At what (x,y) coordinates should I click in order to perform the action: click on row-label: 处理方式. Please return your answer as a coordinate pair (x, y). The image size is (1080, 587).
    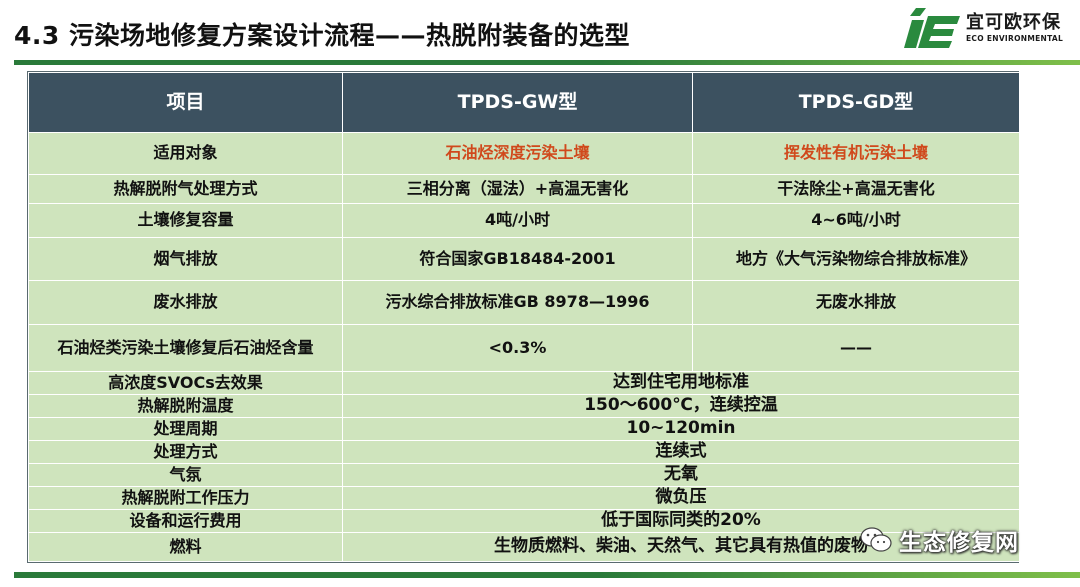
    Looking at the image, I should click on (185, 452).